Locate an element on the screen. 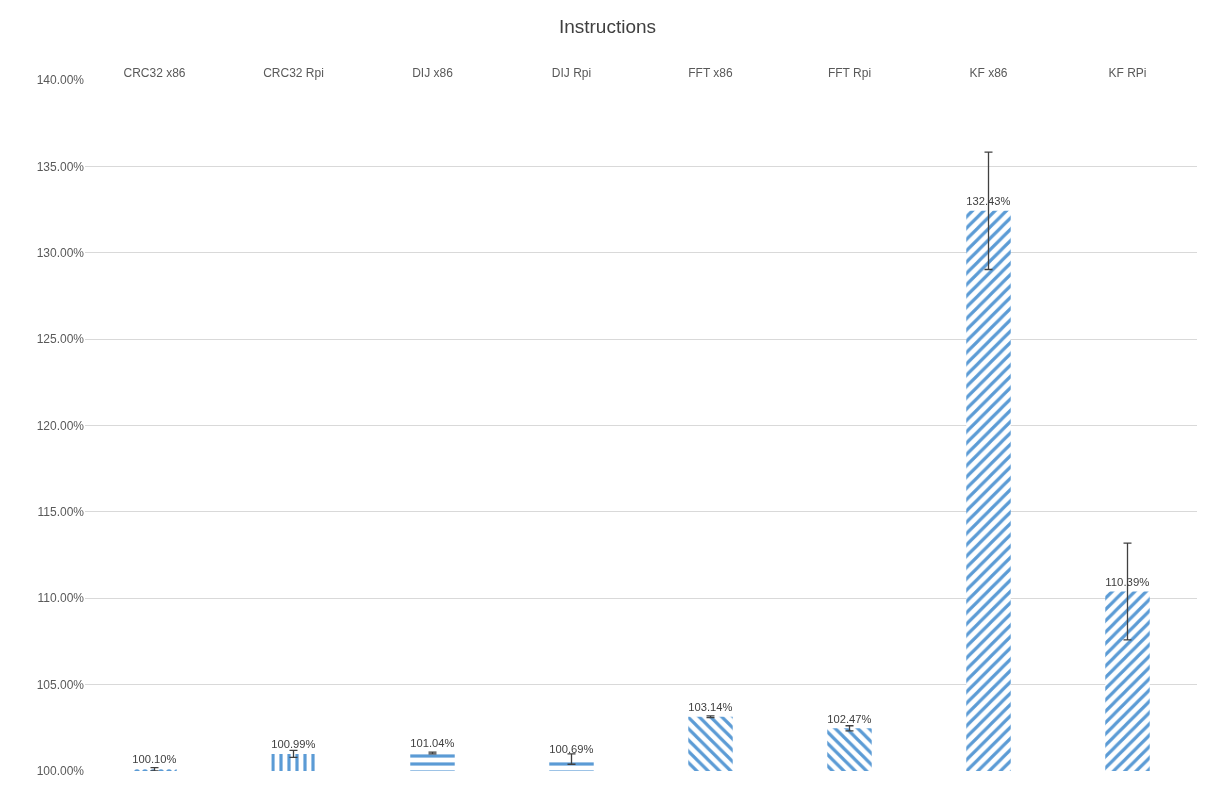  y-tick-label: 135.00% is located at coordinates (60, 166).